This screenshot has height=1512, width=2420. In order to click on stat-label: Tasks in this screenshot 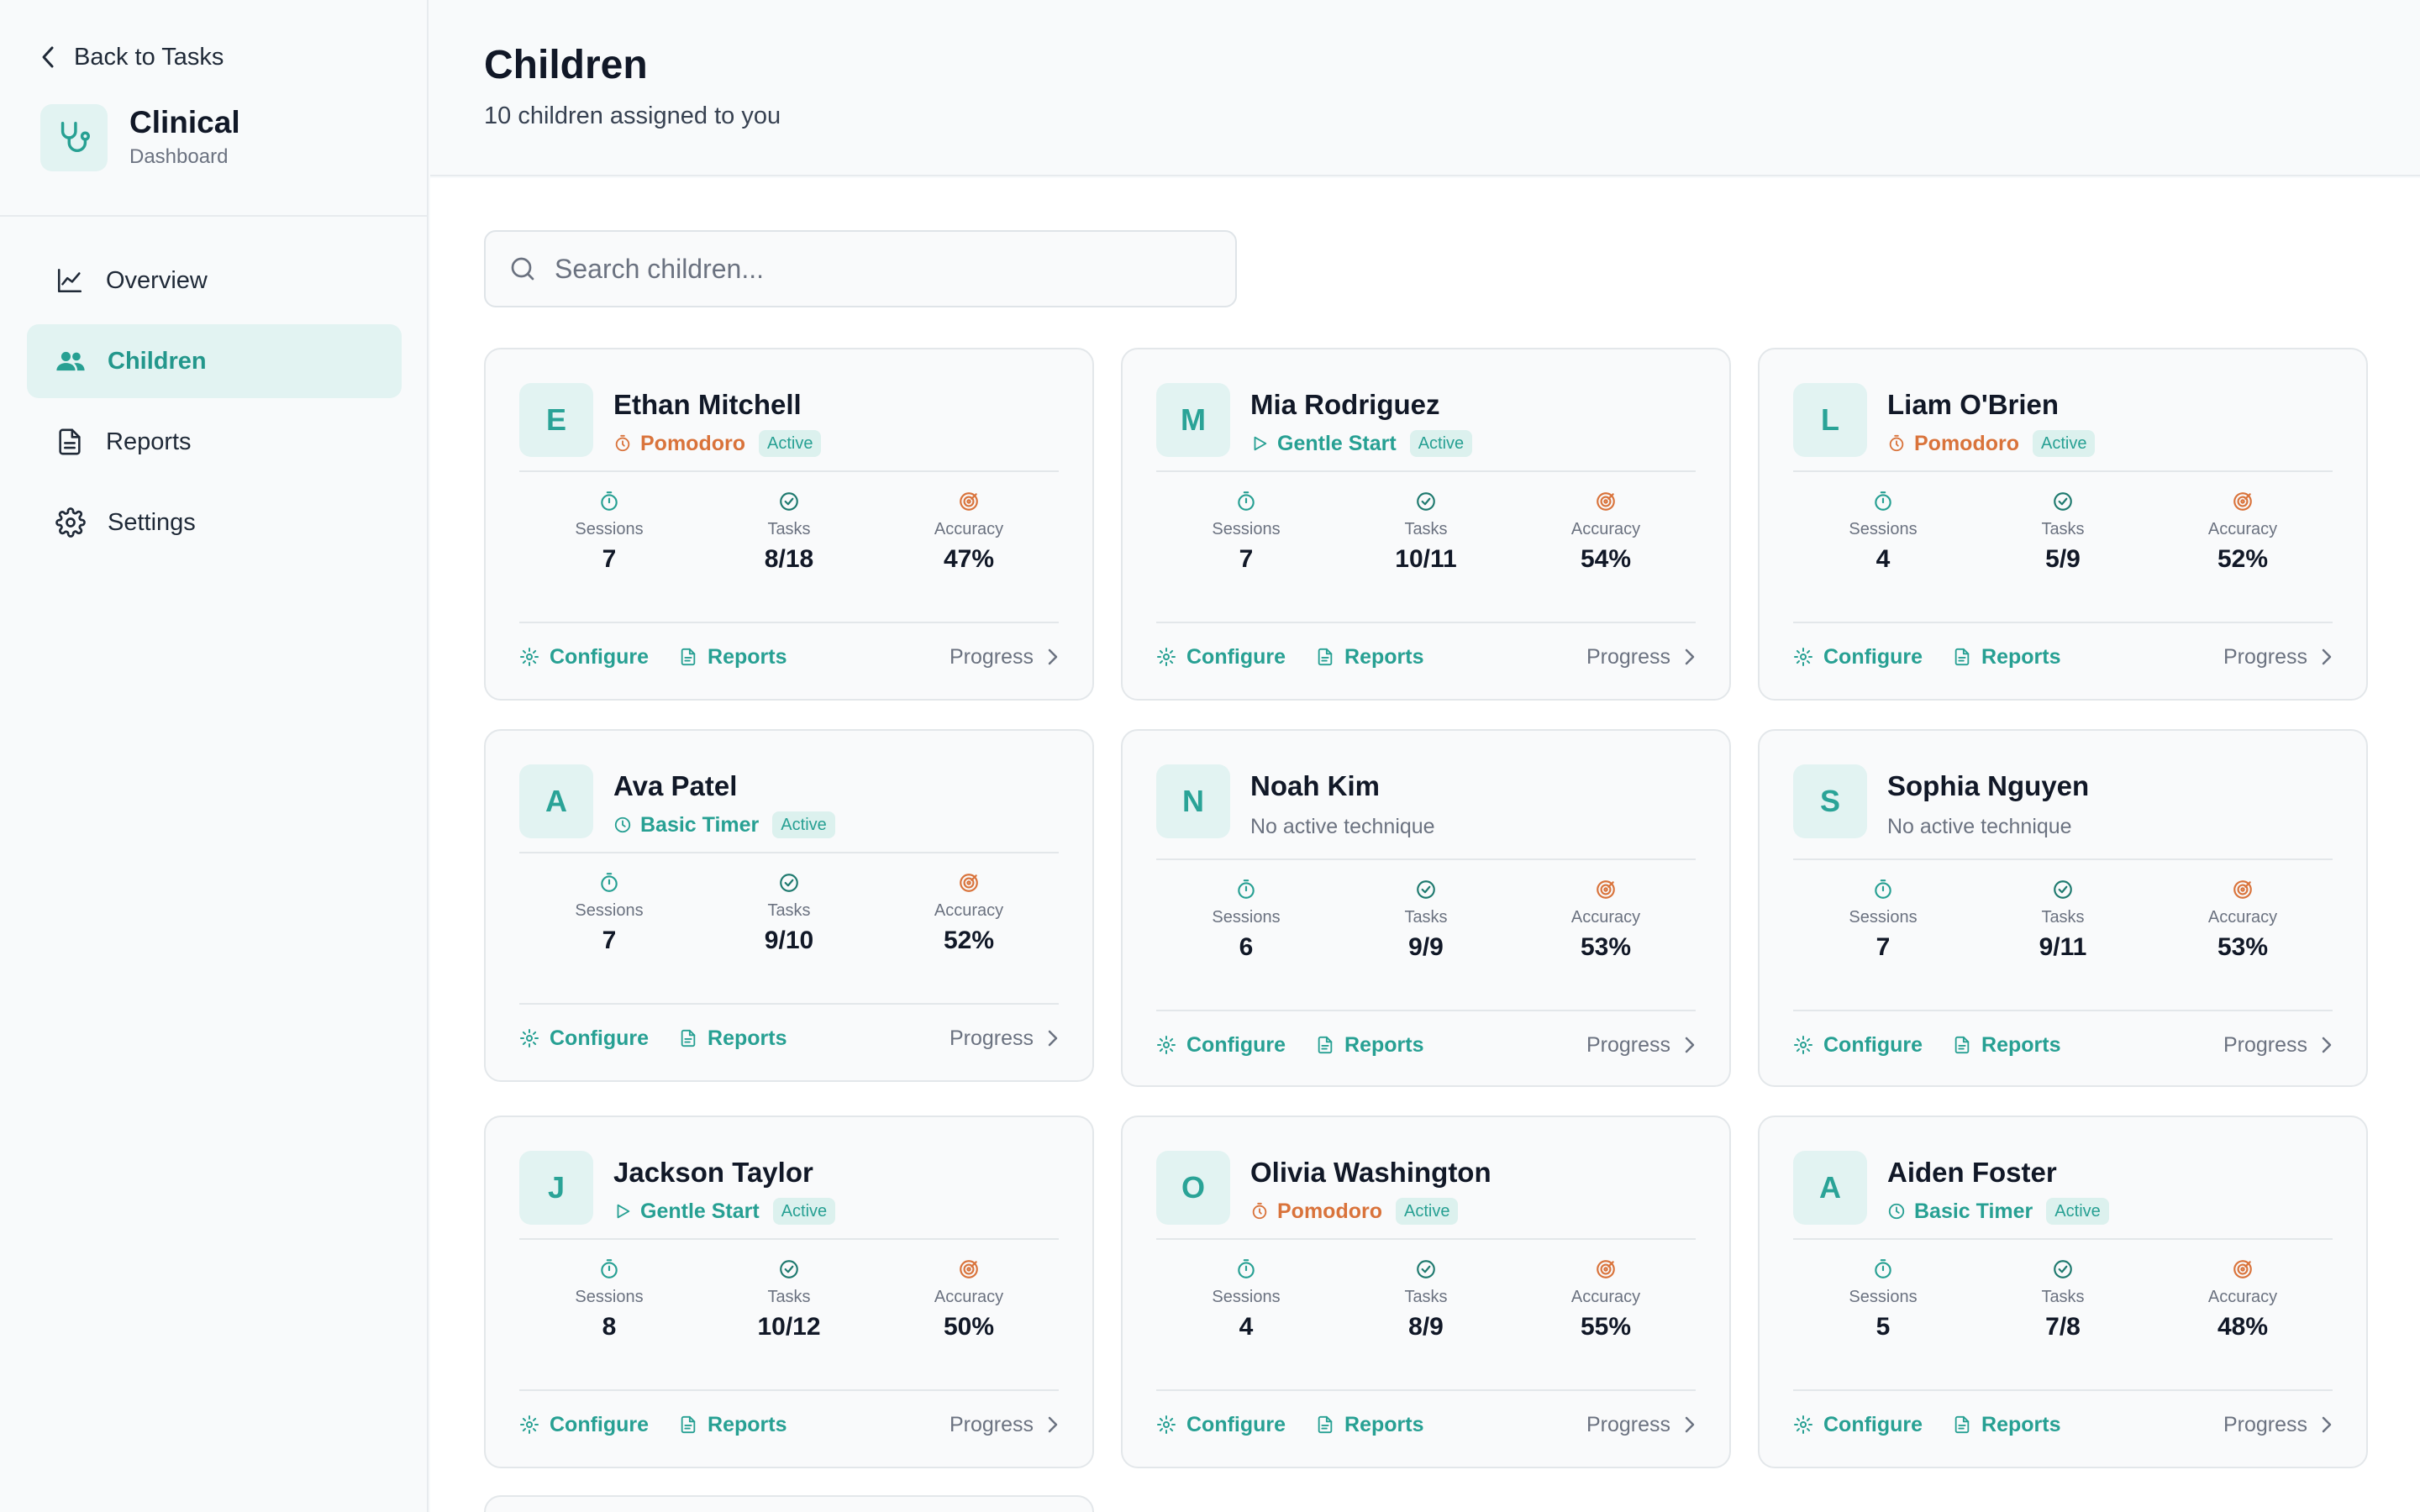, I will do `click(1426, 917)`.